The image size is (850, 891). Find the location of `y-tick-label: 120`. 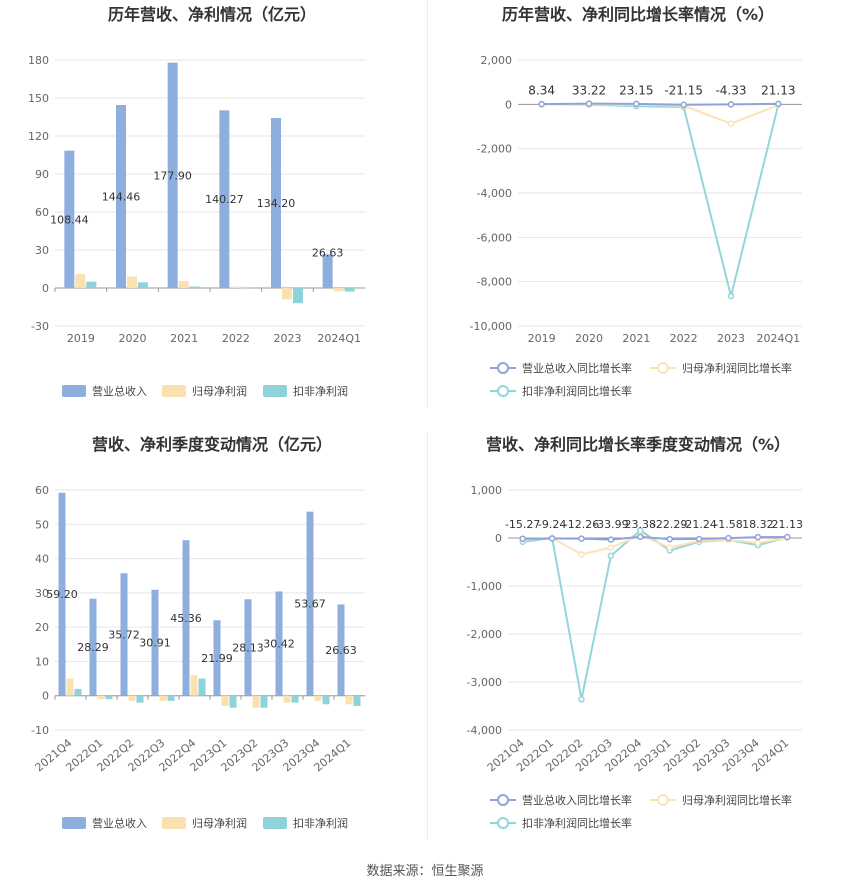

y-tick-label: 120 is located at coordinates (38, 136).